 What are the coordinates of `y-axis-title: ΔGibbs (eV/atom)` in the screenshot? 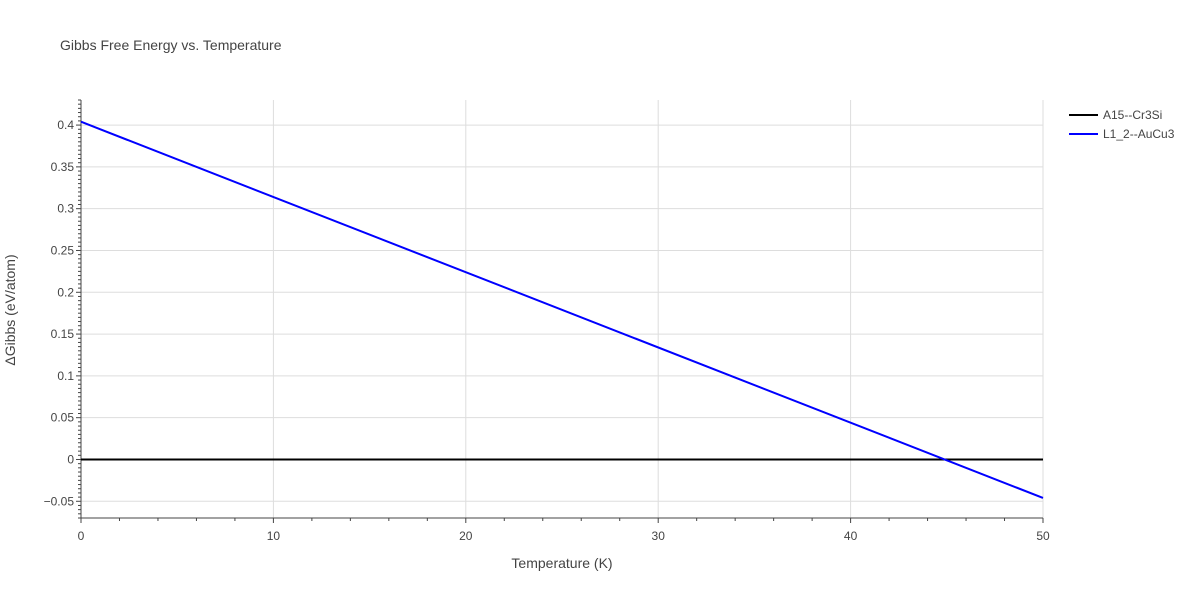 It's located at (10, 309).